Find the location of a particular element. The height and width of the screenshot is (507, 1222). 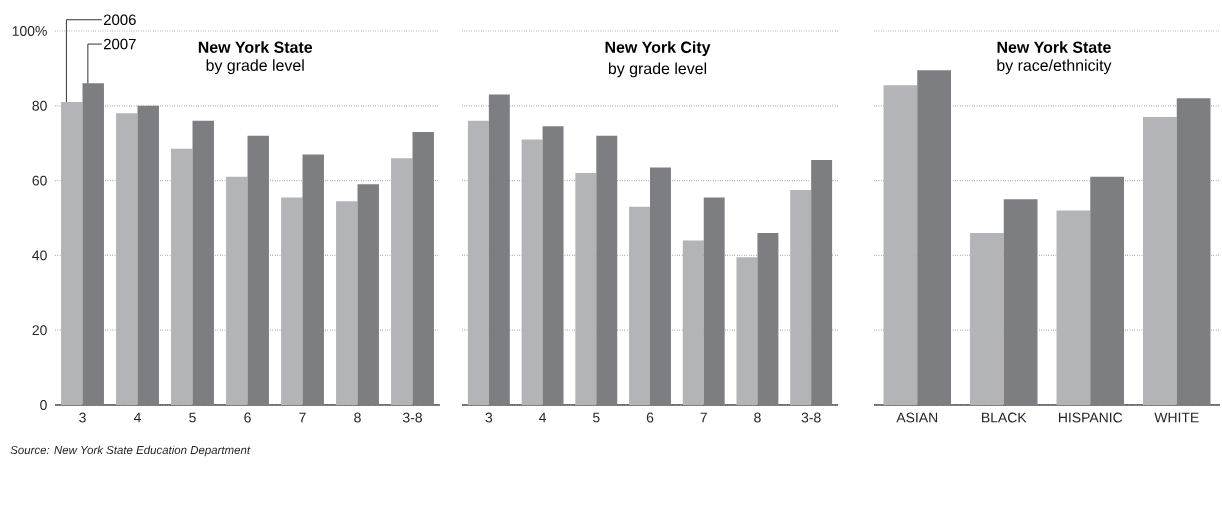

text: 2007 is located at coordinates (119, 44).